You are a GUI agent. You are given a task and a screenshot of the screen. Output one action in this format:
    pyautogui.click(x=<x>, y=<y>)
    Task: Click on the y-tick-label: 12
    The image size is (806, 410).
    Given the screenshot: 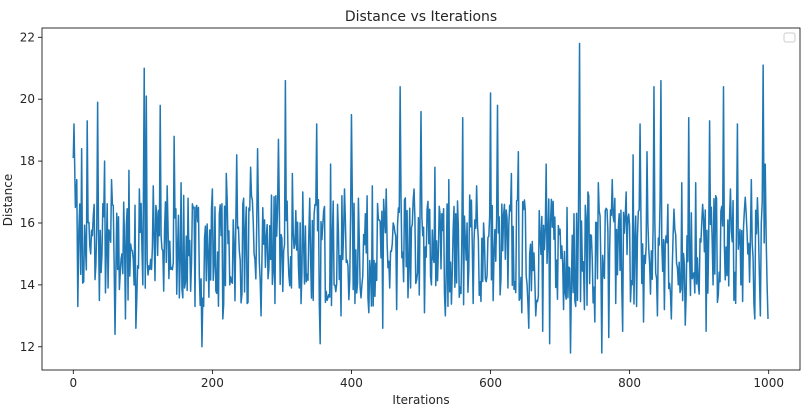 What is the action you would take?
    pyautogui.click(x=27, y=347)
    